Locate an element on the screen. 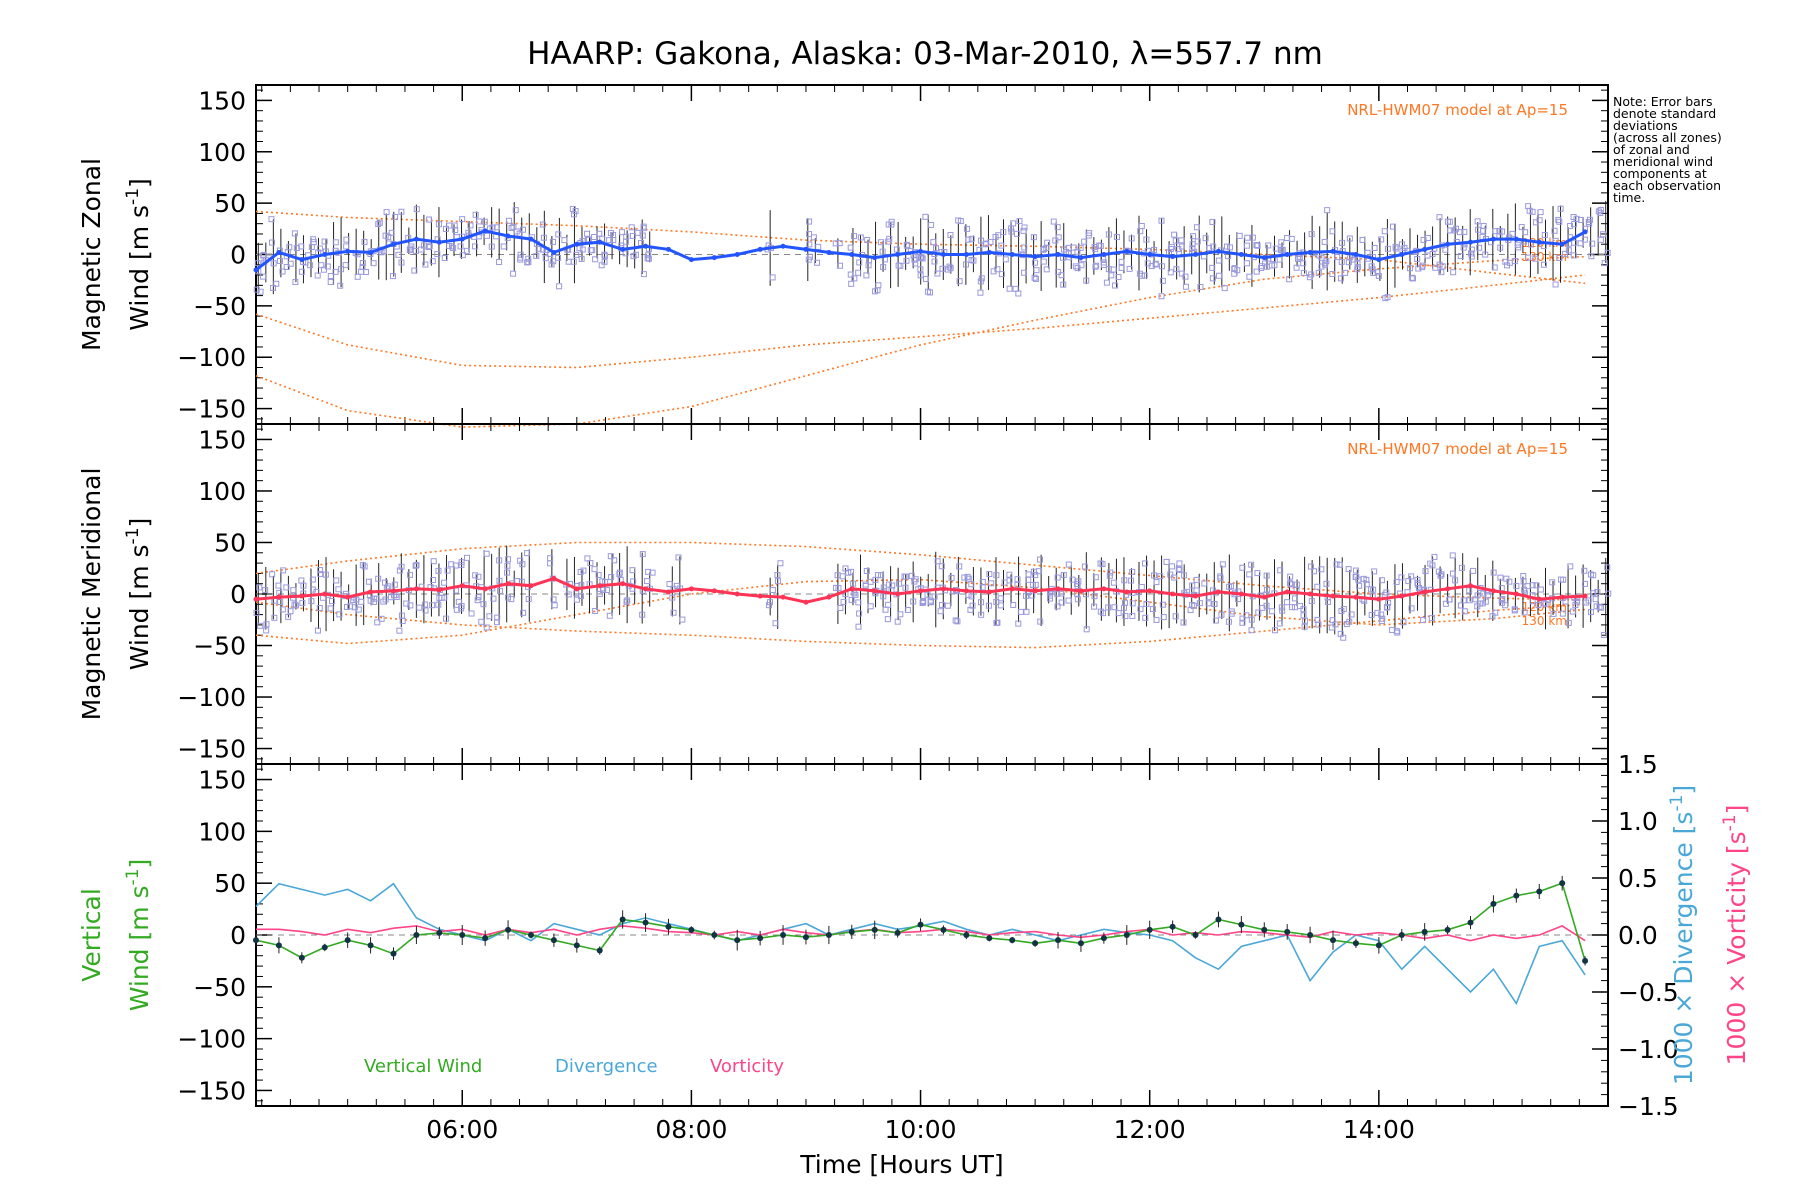 The width and height of the screenshot is (1800, 1200). note-line: (across all zones) is located at coordinates (1667, 137).